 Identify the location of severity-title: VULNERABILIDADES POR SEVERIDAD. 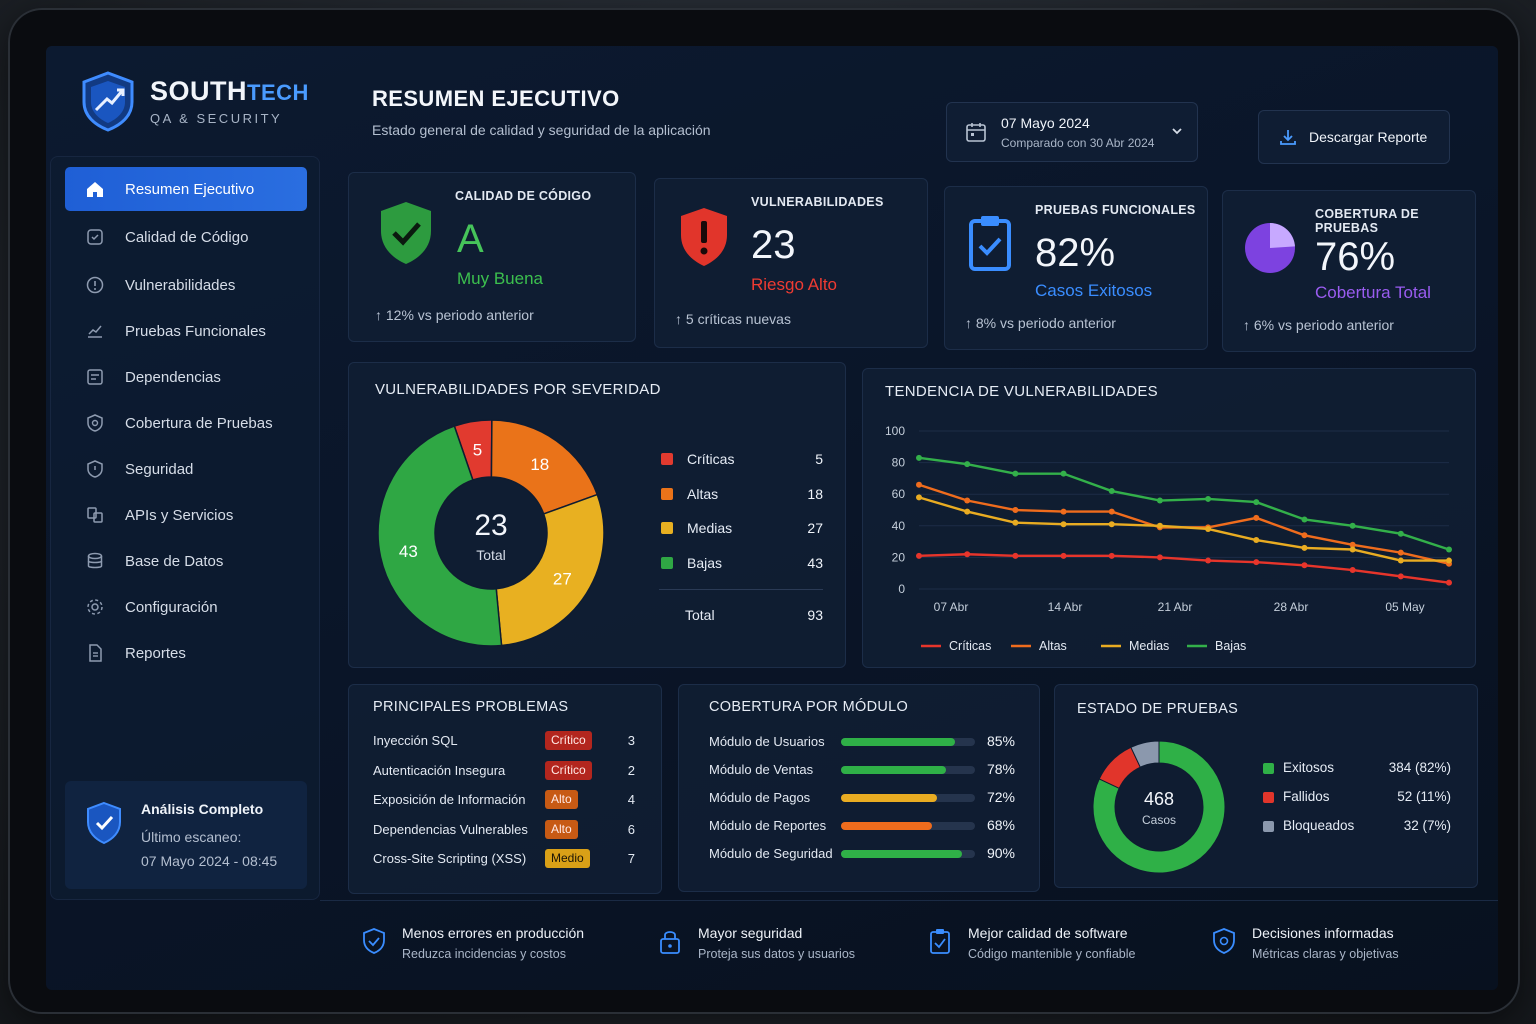
(518, 389).